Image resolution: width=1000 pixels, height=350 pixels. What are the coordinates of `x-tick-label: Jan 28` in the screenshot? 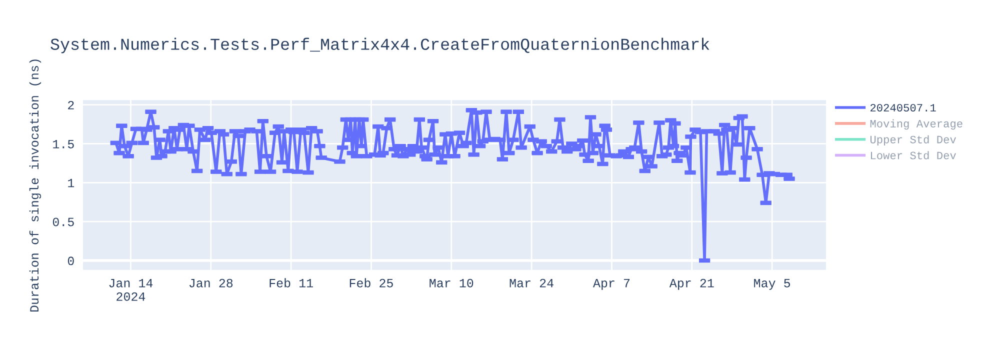 It's located at (211, 283).